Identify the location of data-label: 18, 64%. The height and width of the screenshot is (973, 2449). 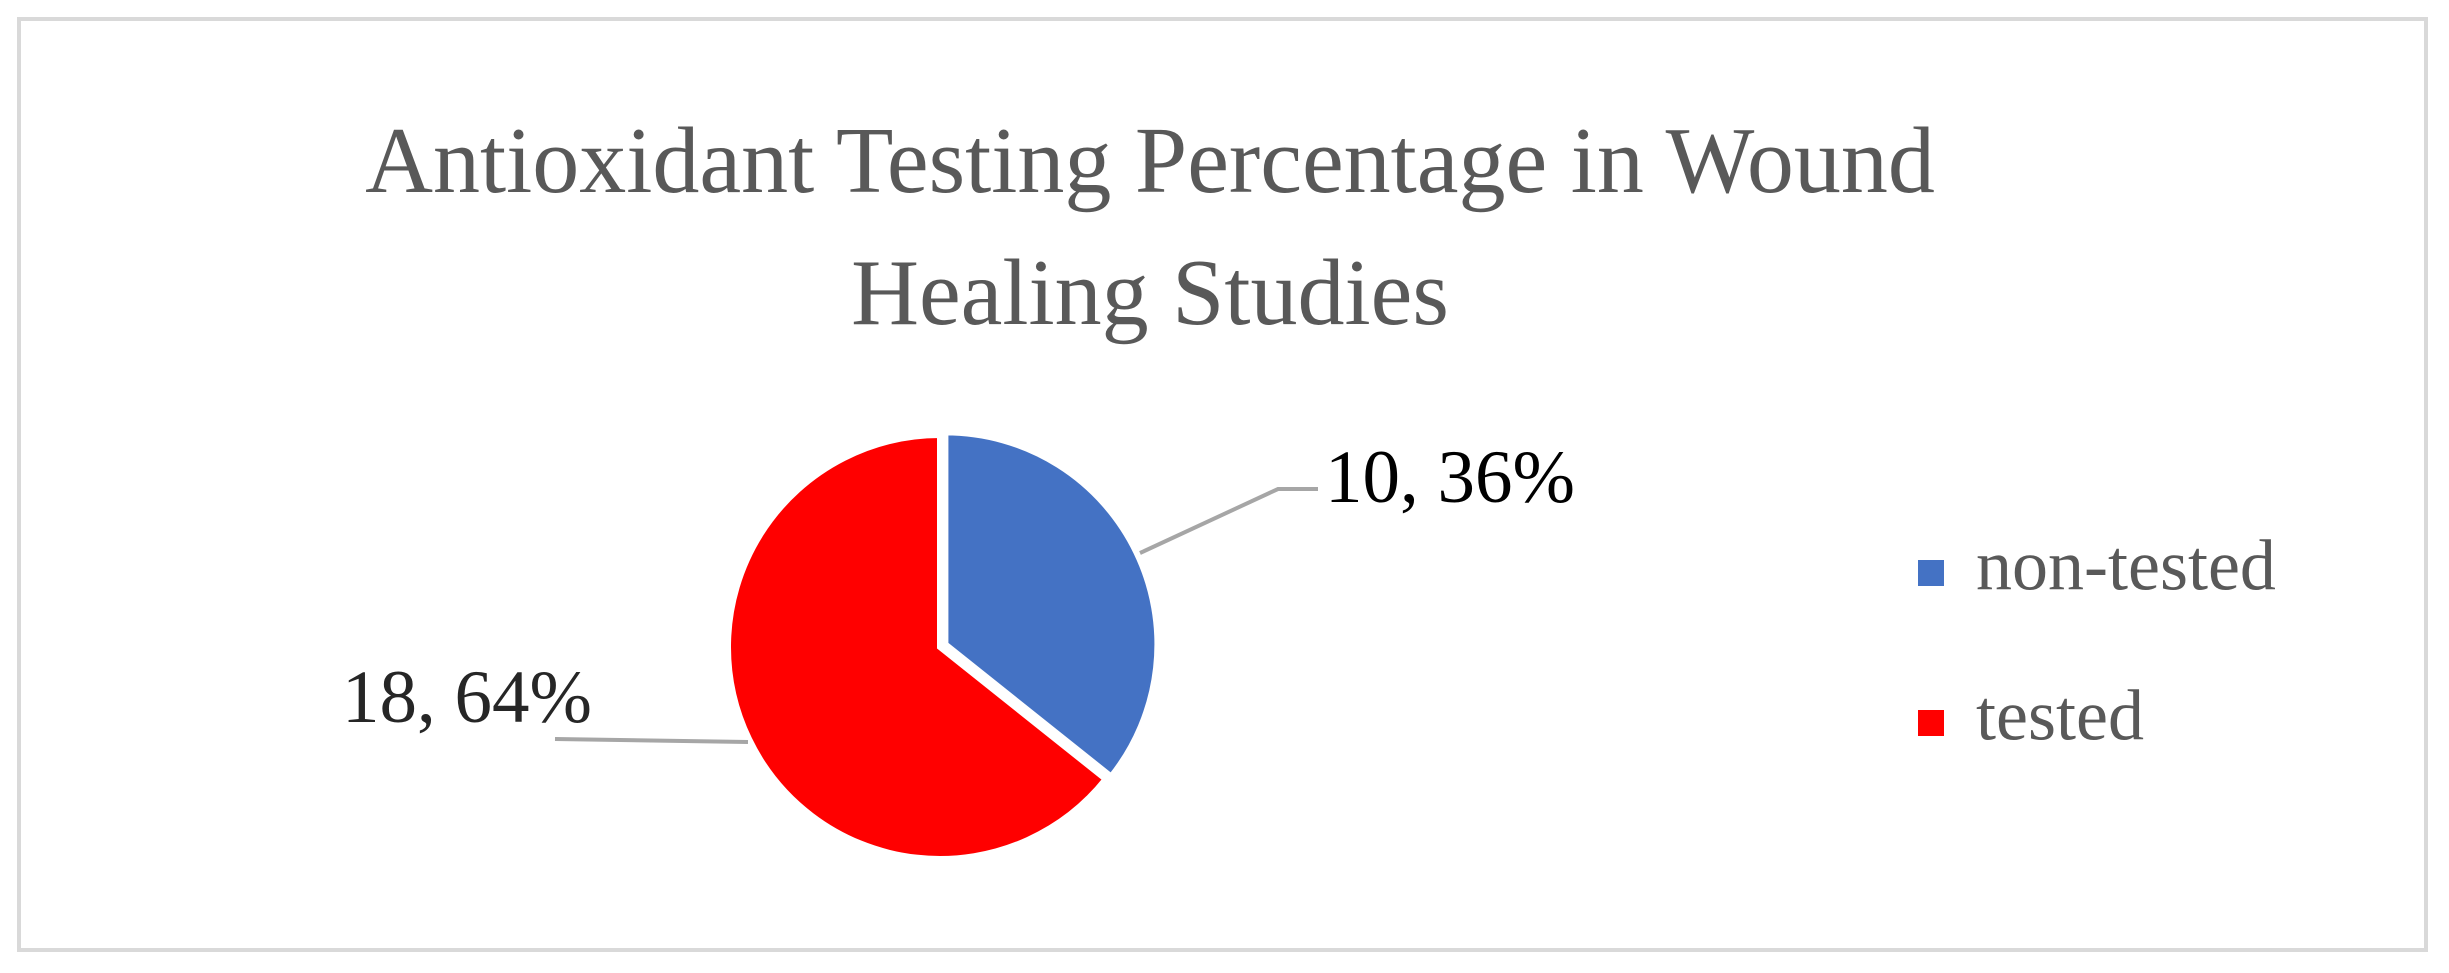
(467, 697).